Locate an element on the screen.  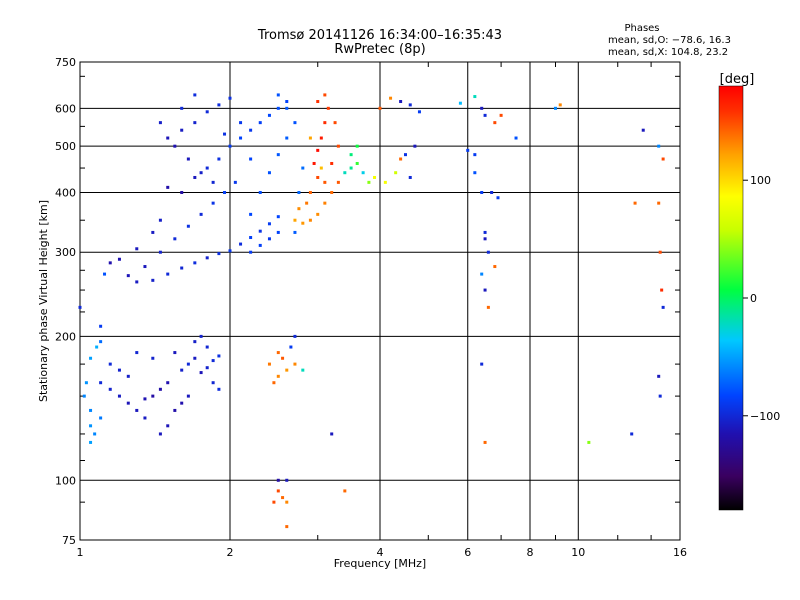
y-tick-label: 75 is located at coordinates (69, 540).